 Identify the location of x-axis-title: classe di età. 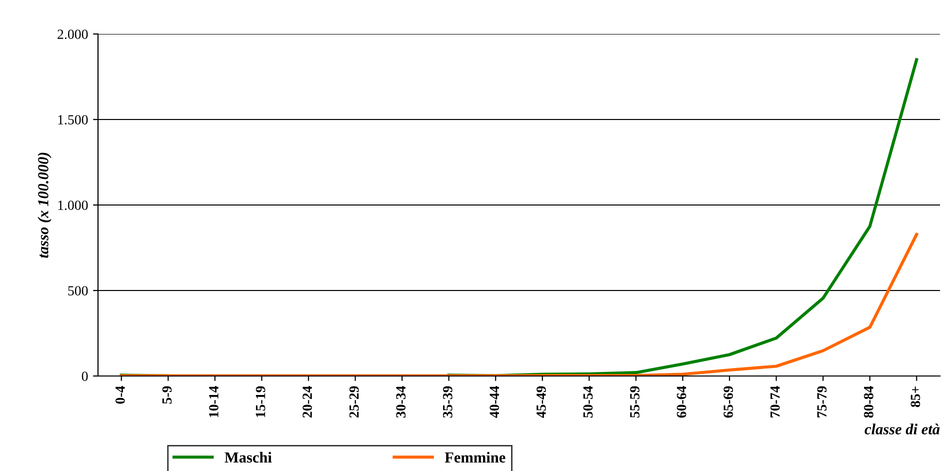
(902, 429).